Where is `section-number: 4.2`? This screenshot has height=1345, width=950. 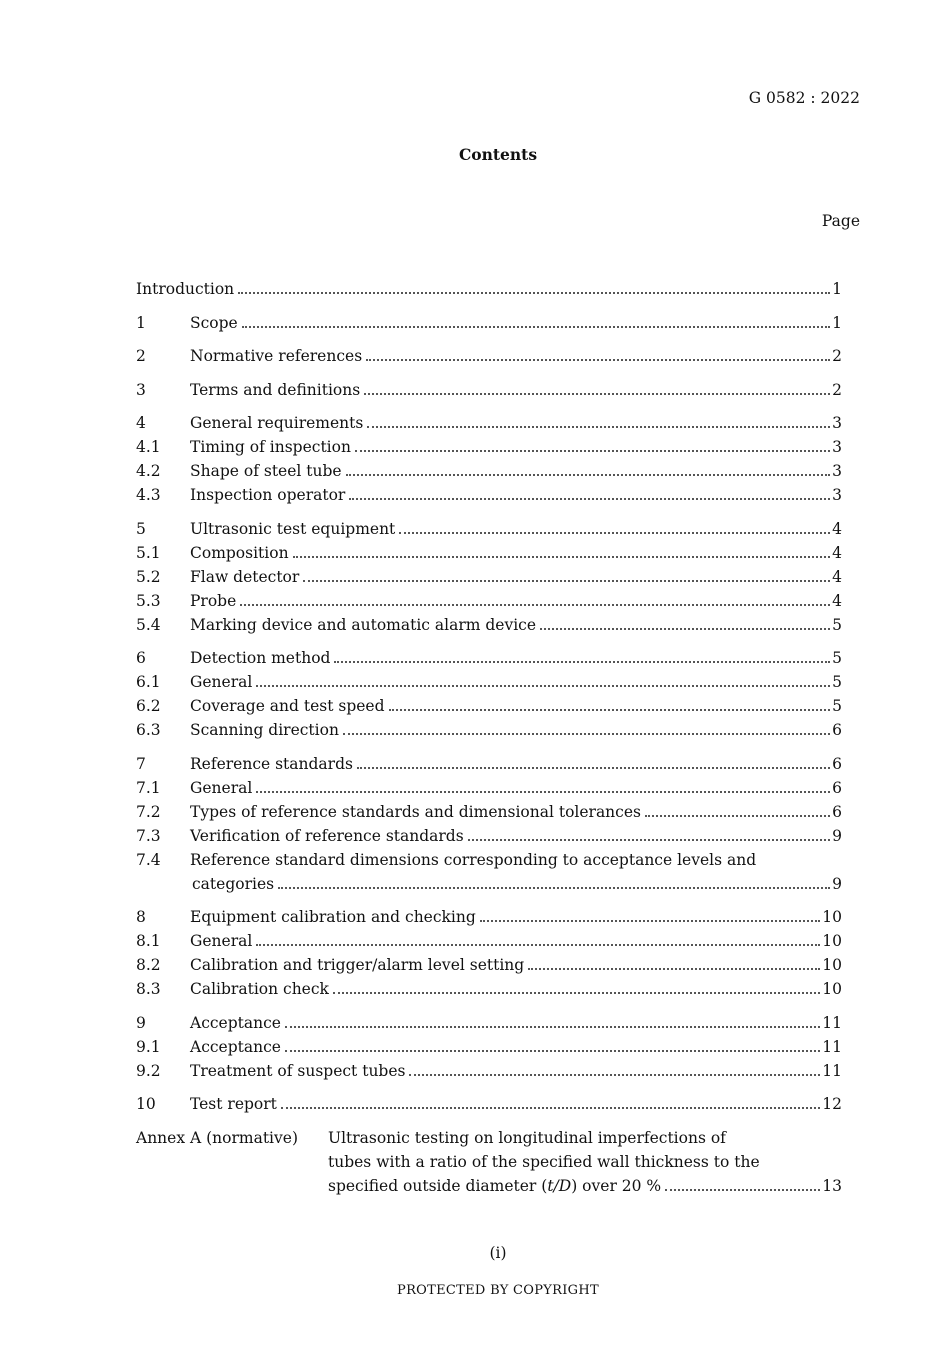
section-number: 4.2 is located at coordinates (148, 471).